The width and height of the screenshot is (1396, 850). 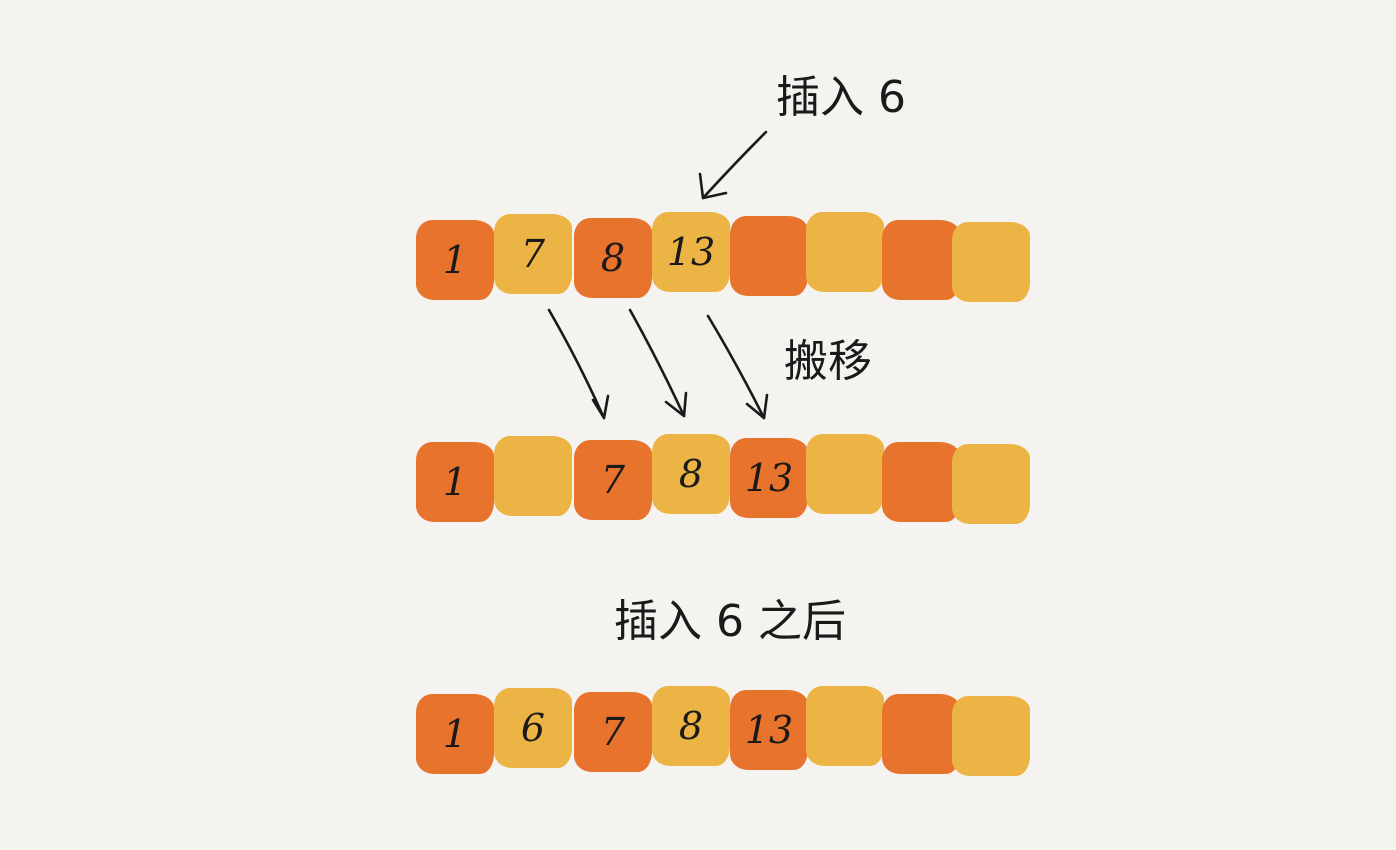 What do you see at coordinates (713, 186) in the screenshot?
I see `insert-arrow-head` at bounding box center [713, 186].